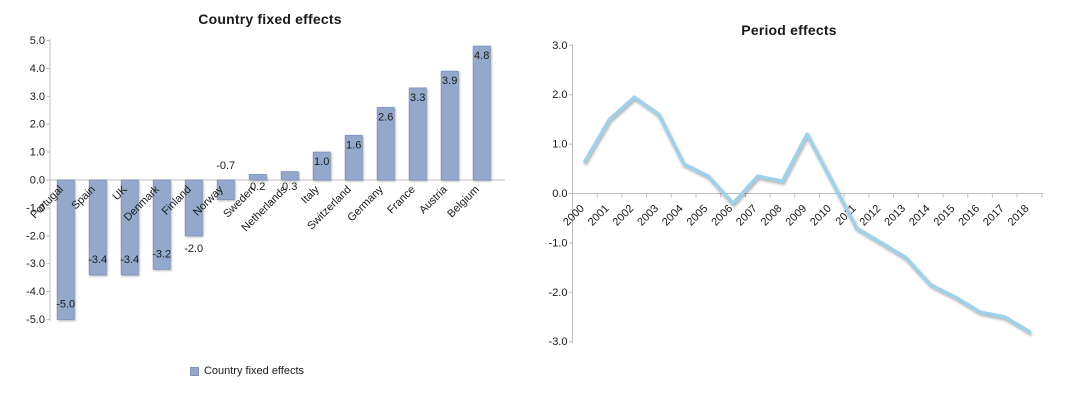 Image resolution: width=1085 pixels, height=405 pixels. Describe the element at coordinates (37, 41) in the screenshot. I see `y-tick-label: 5.0` at that location.